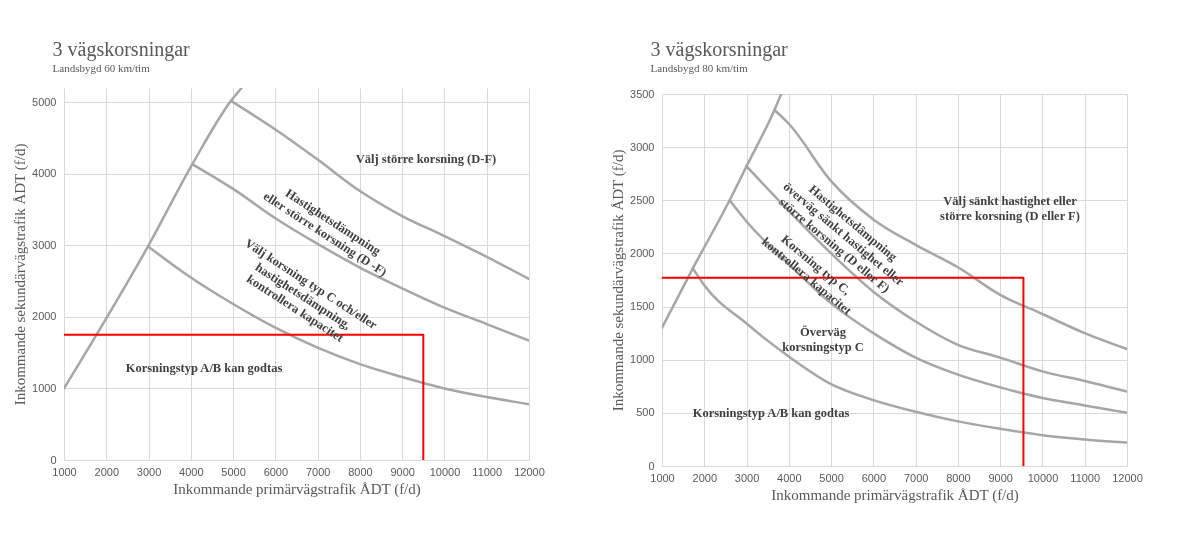  What do you see at coordinates (642, 93) in the screenshot?
I see `y-tick-label: 3500` at bounding box center [642, 93].